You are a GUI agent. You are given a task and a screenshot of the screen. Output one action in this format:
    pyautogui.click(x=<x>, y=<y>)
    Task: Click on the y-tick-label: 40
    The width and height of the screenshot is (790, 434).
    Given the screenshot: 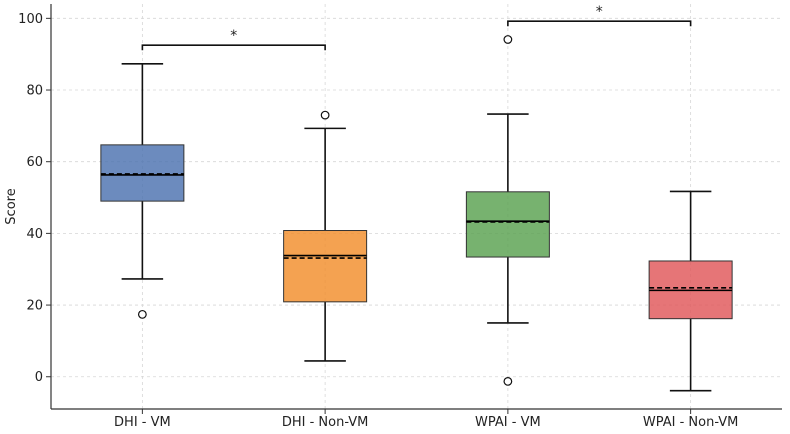 What is the action you would take?
    pyautogui.click(x=34, y=234)
    